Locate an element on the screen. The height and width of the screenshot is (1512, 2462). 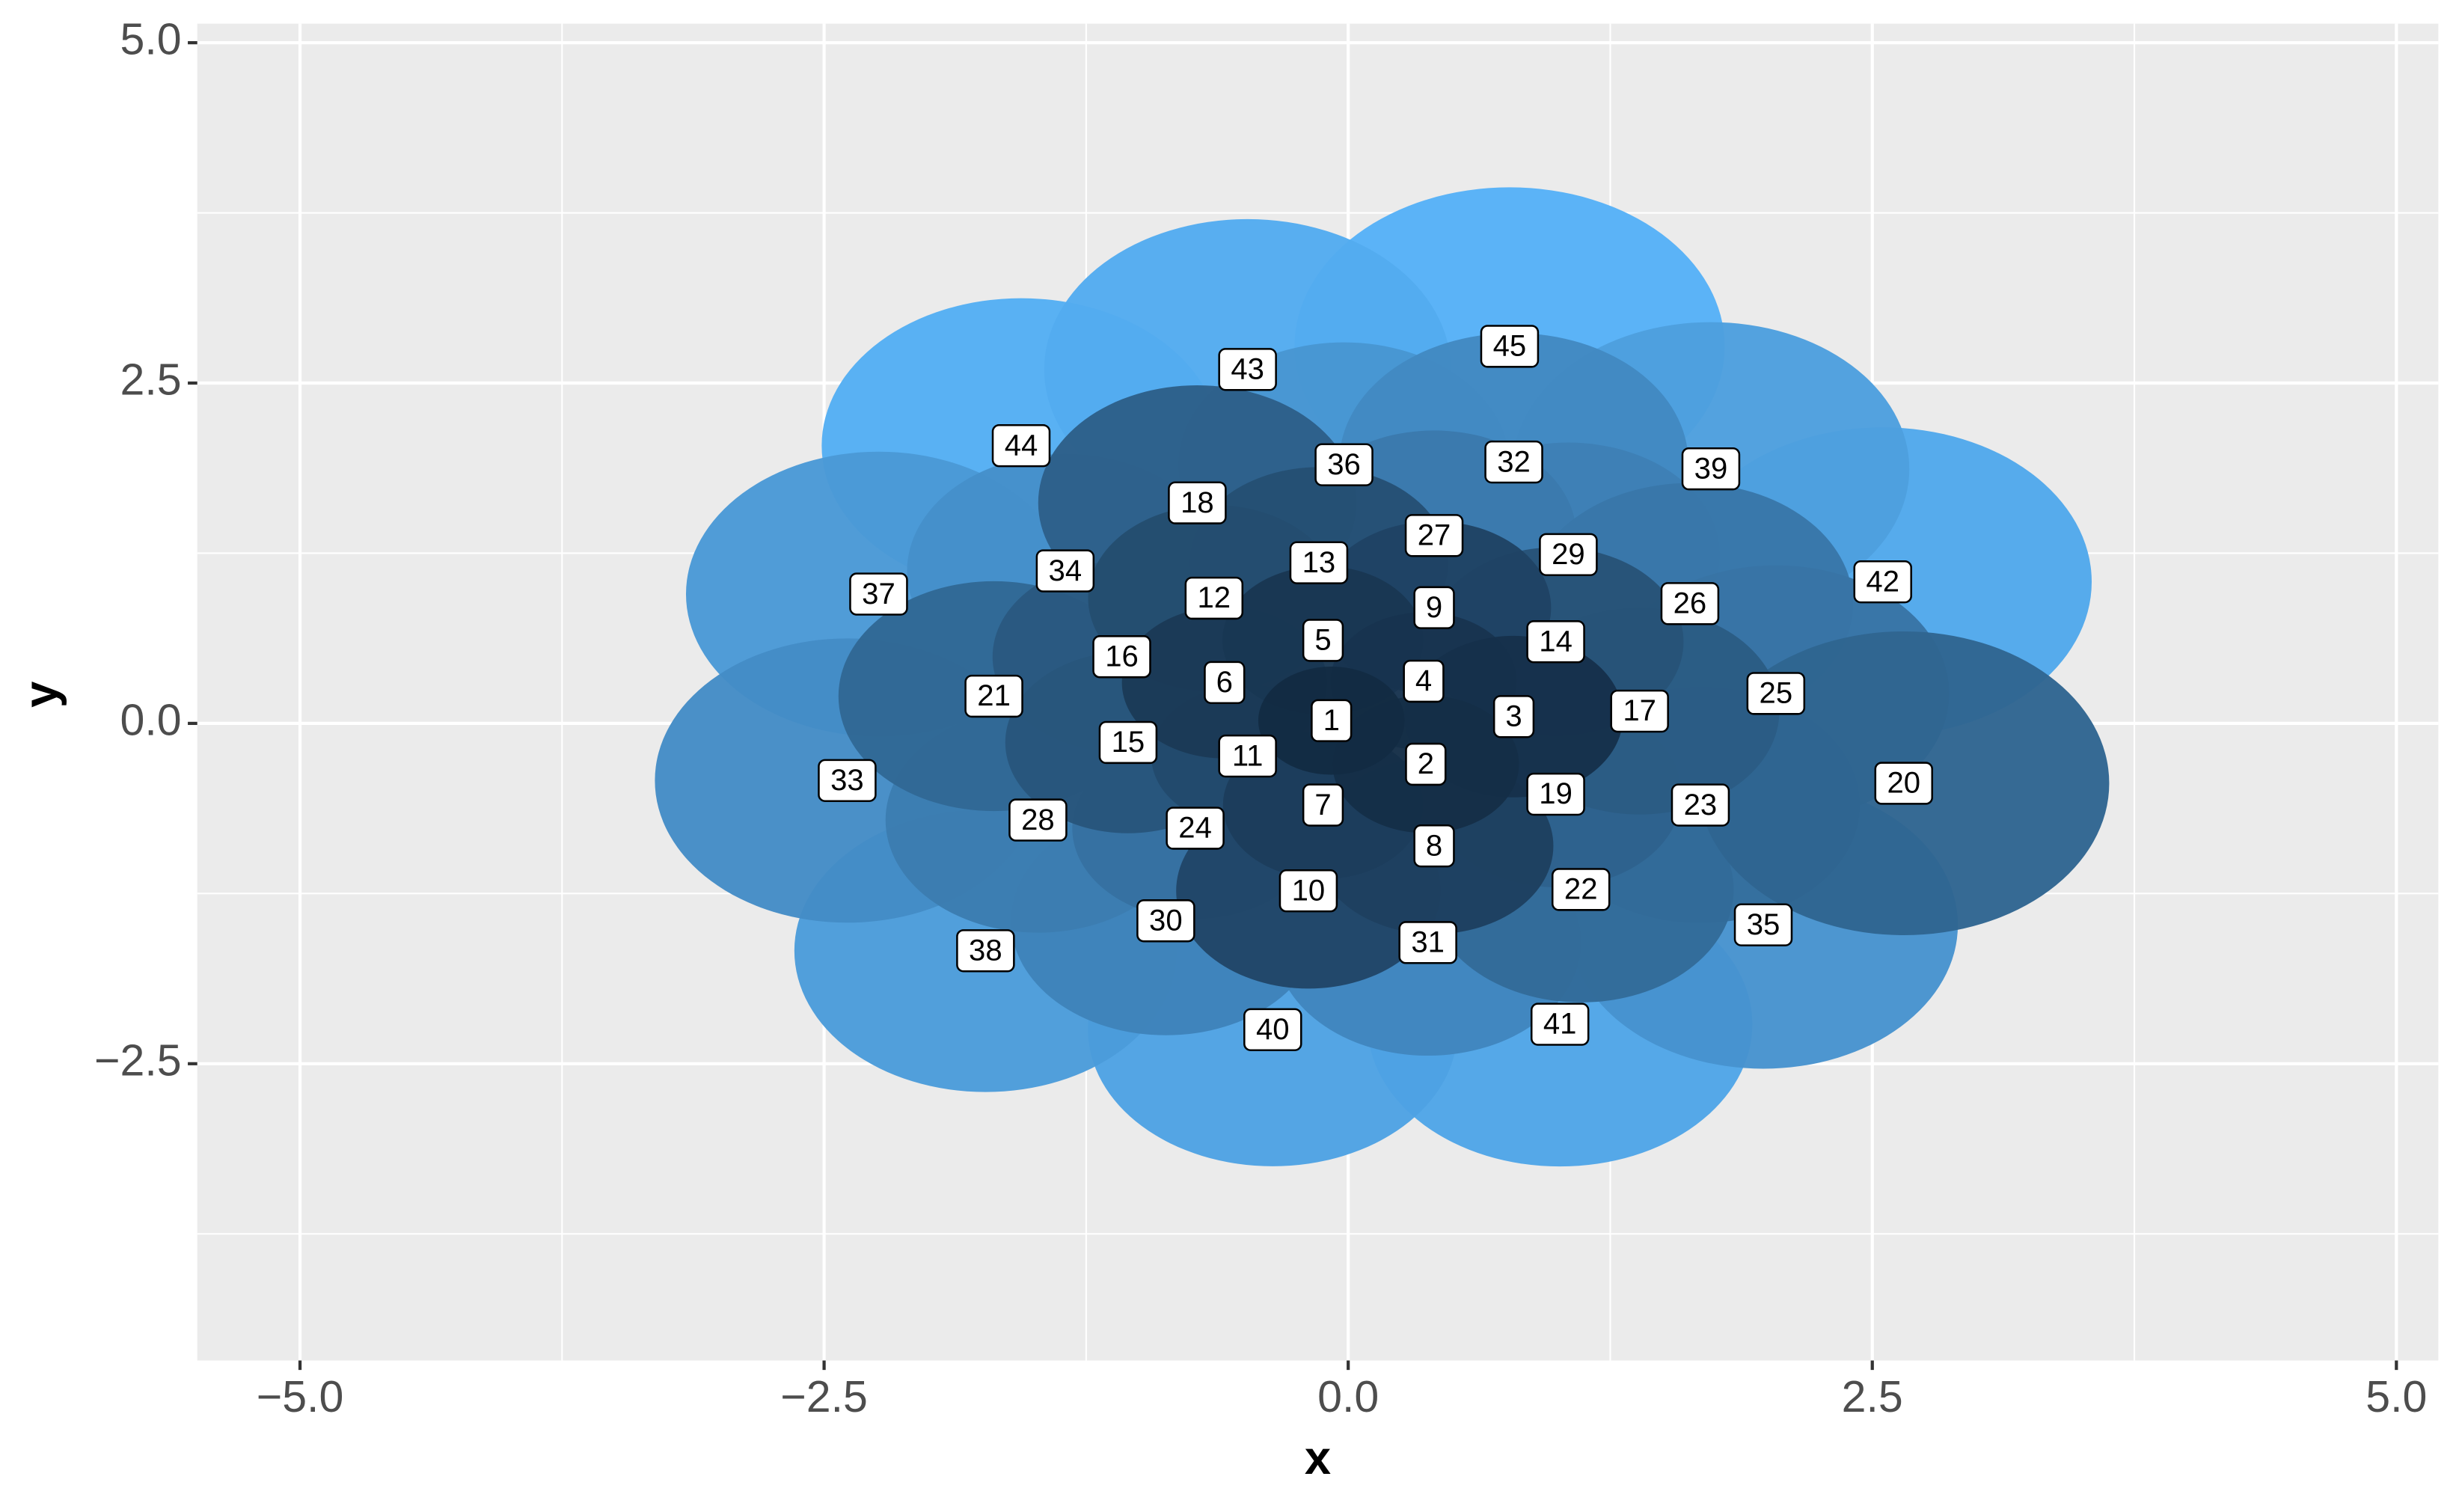
cluster-label: 36 is located at coordinates (1344, 464).